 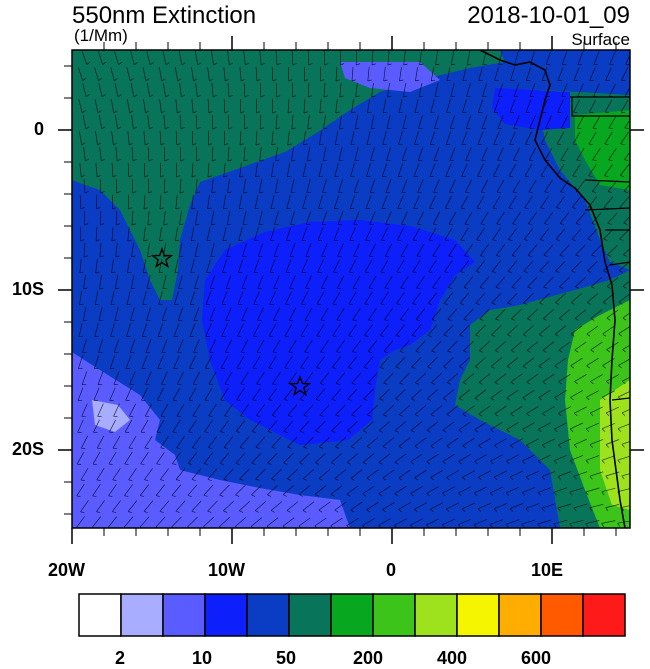 I want to click on northeast-high-extinction, so click(x=602, y=150).